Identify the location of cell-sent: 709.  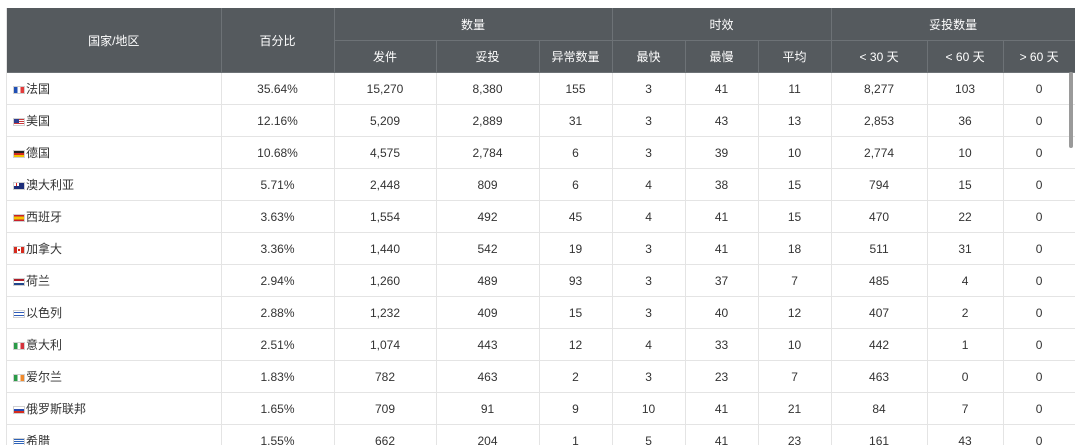
(385, 408).